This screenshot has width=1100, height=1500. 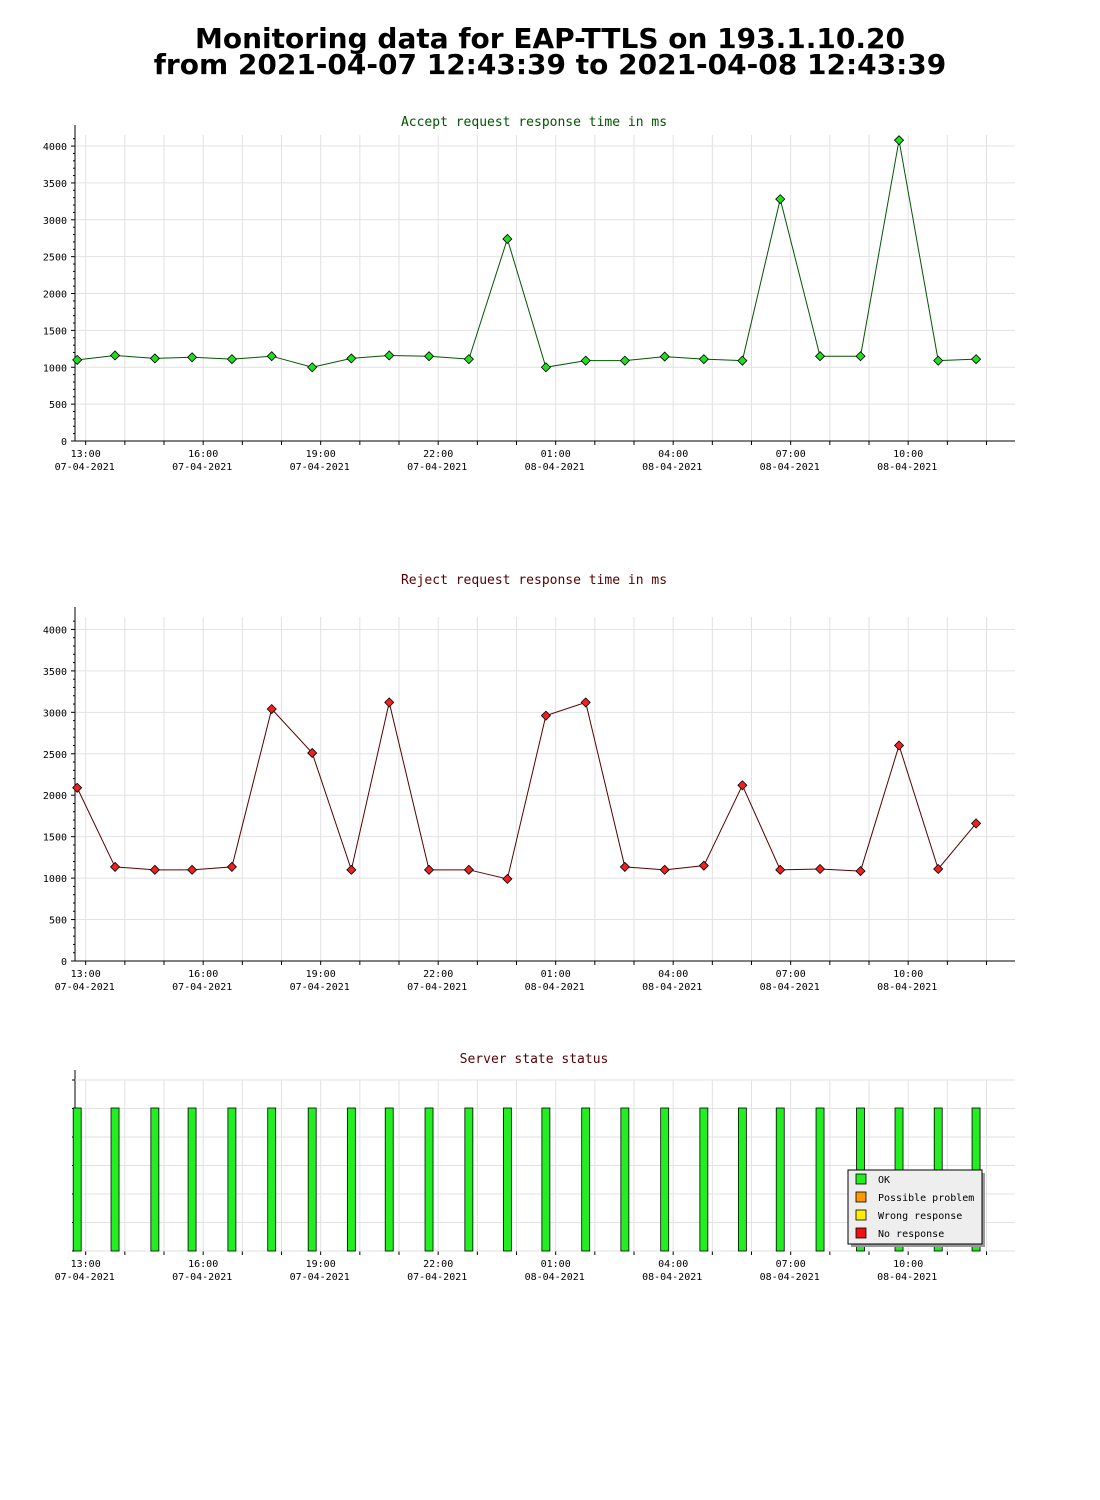 I want to click on legend-label: OK, so click(x=884, y=1180).